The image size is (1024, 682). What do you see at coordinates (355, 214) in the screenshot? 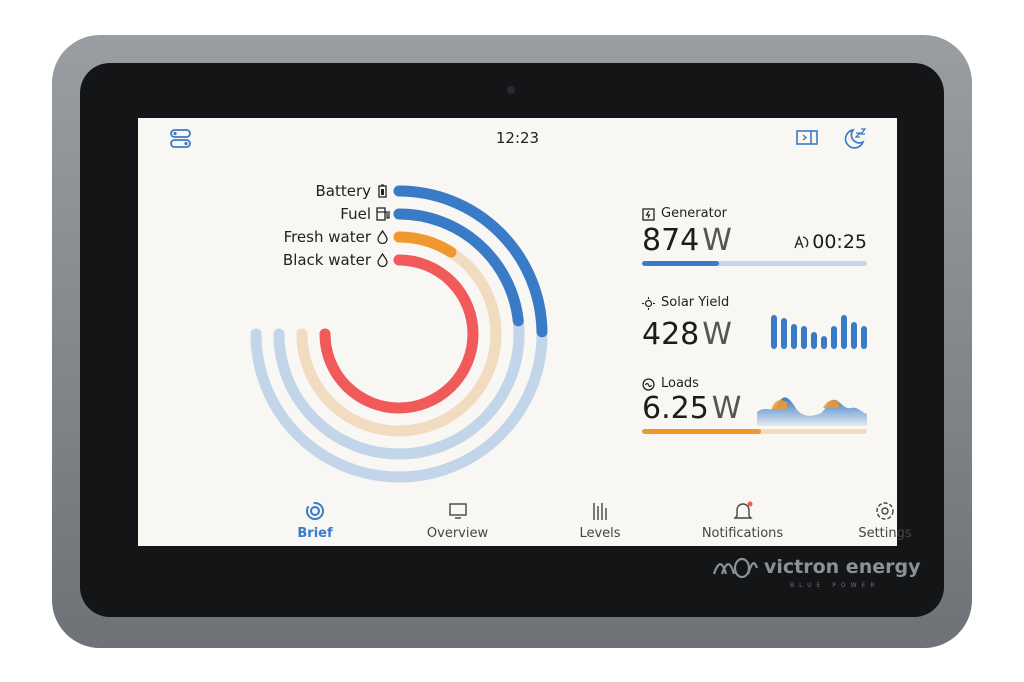
I see `tank-name: Fuel` at bounding box center [355, 214].